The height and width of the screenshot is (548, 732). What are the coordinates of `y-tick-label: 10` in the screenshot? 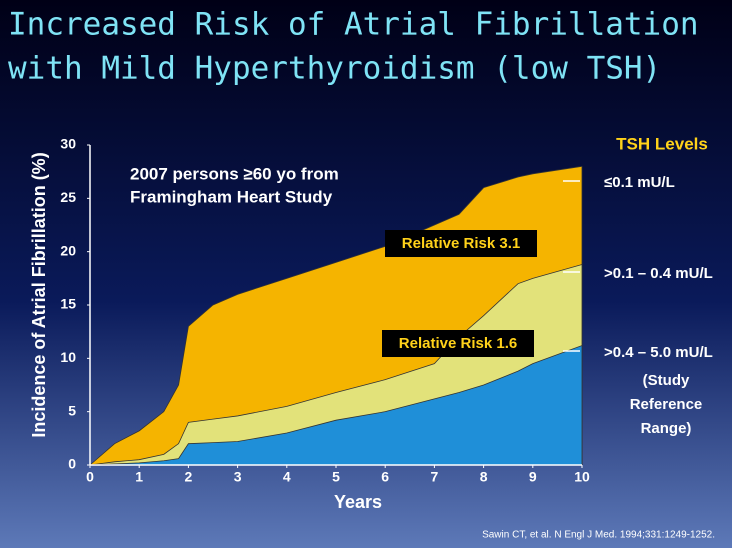 It's located at (68, 357).